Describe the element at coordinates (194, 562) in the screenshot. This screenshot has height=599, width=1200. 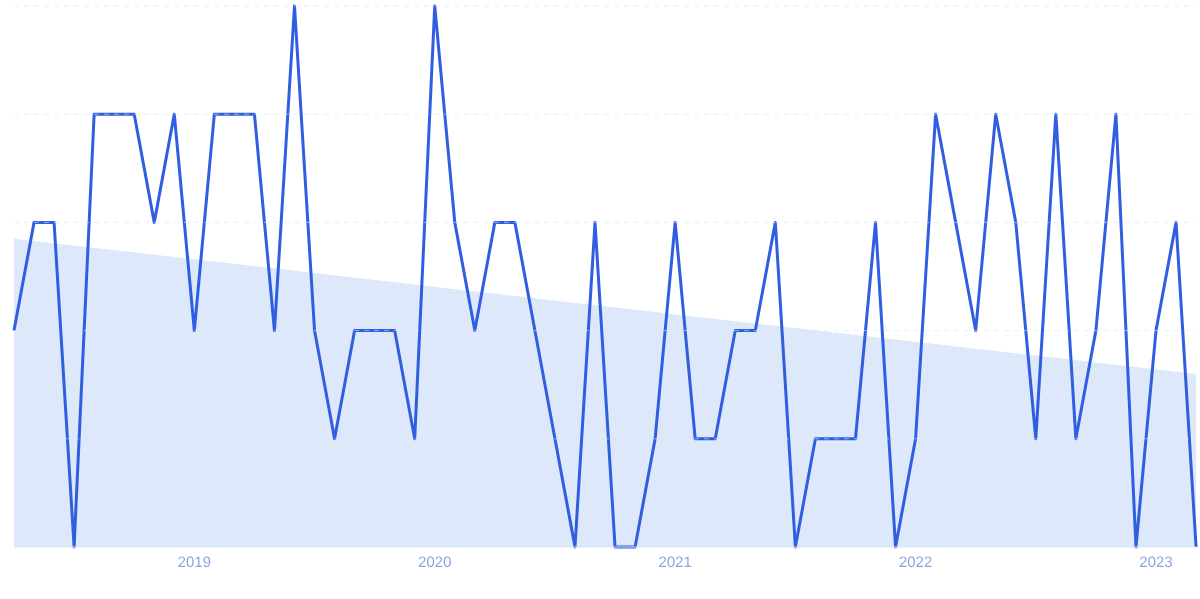
I see `x-tick-label: 2019` at that location.